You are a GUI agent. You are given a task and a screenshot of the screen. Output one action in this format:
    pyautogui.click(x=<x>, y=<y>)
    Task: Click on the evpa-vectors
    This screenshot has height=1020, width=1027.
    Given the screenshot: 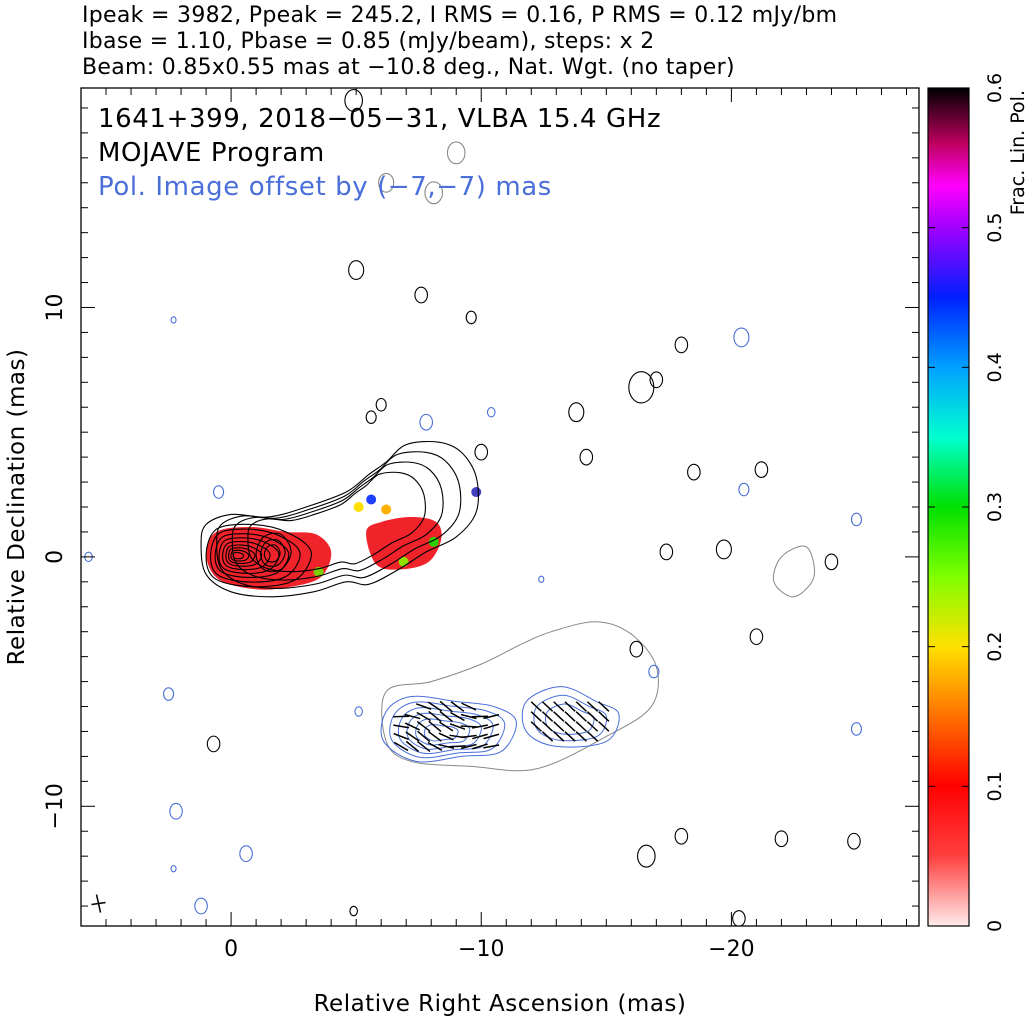 What is the action you would take?
    pyautogui.click(x=501, y=726)
    